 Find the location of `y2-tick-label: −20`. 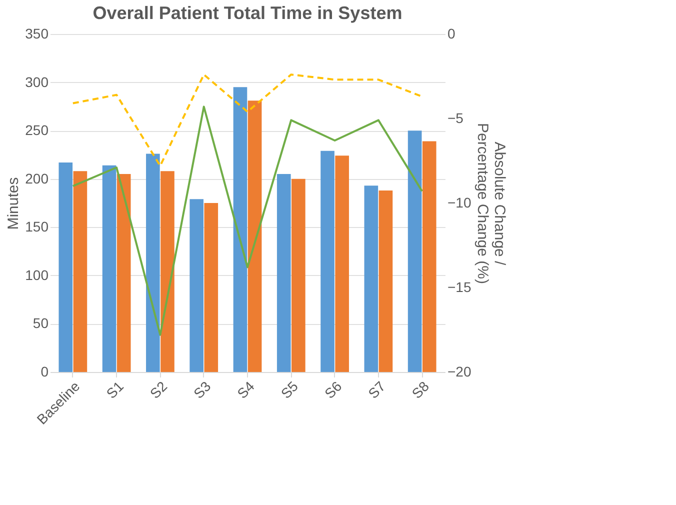

y2-tick-label: −20 is located at coordinates (460, 372).